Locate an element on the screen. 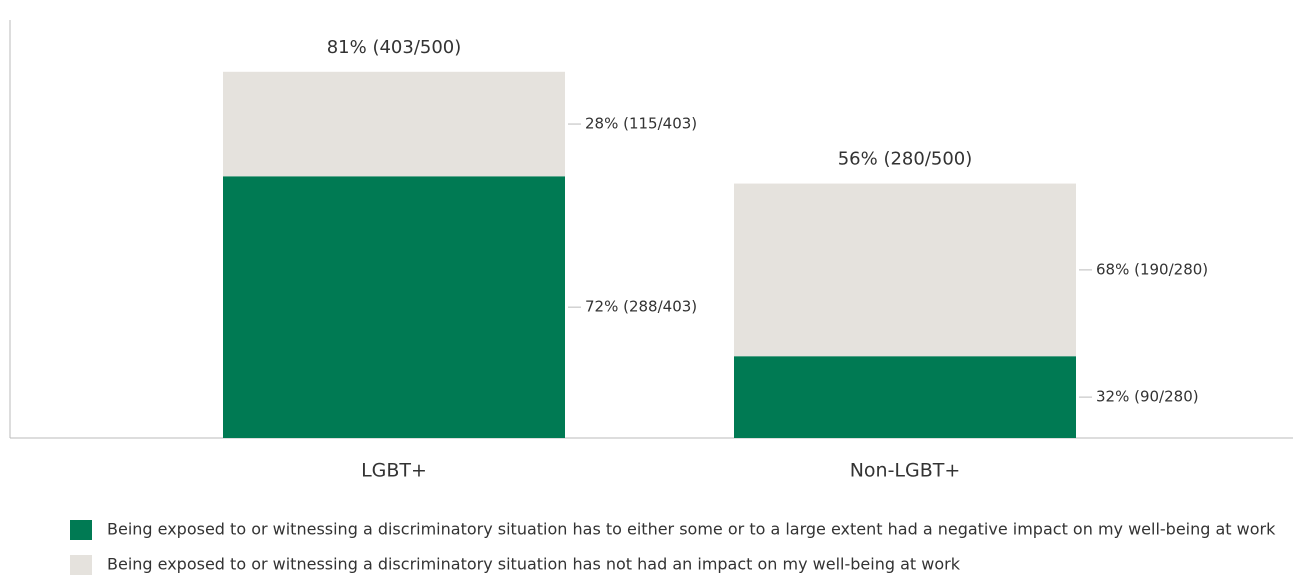 The height and width of the screenshot is (577, 1316). x-tick-label: Non-LGBT+ is located at coordinates (905, 471).